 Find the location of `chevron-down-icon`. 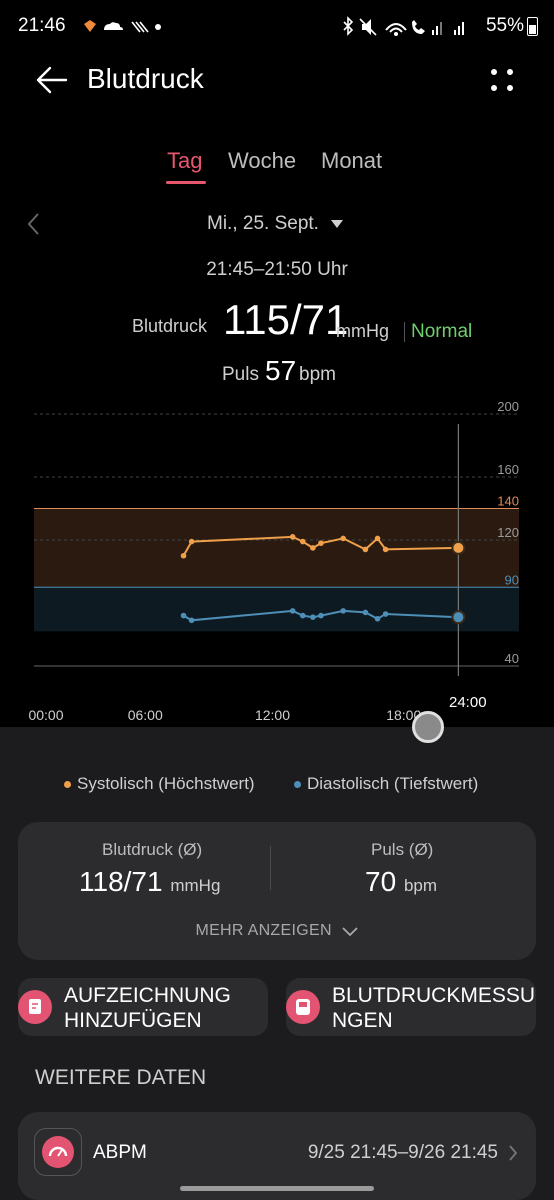

chevron-down-icon is located at coordinates (349, 932).